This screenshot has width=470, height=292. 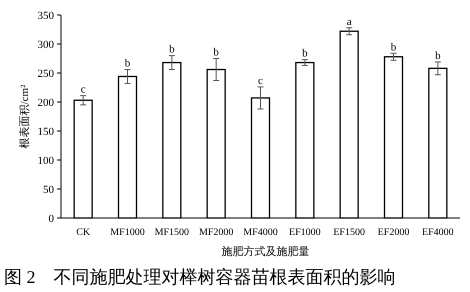 What do you see at coordinates (260, 232) in the screenshot?
I see `x-tick-label: MF4000` at bounding box center [260, 232].